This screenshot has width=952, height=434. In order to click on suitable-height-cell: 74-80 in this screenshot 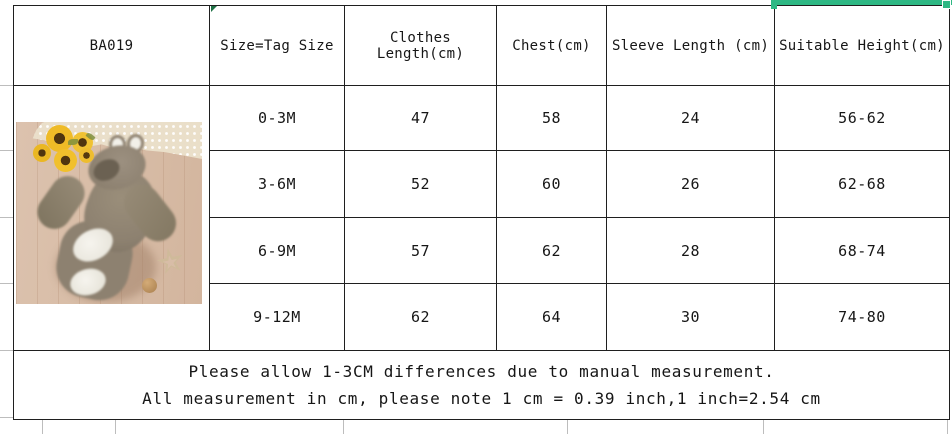, I will do `click(862, 317)`.